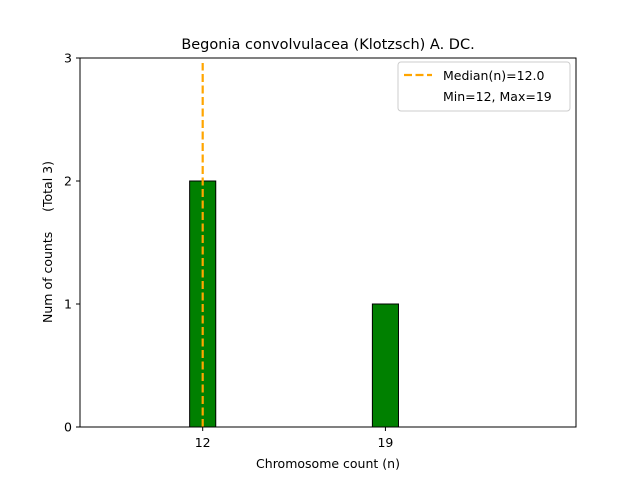 Image resolution: width=640 pixels, height=480 pixels. I want to click on y-tick-label-1: 1, so click(68, 304).